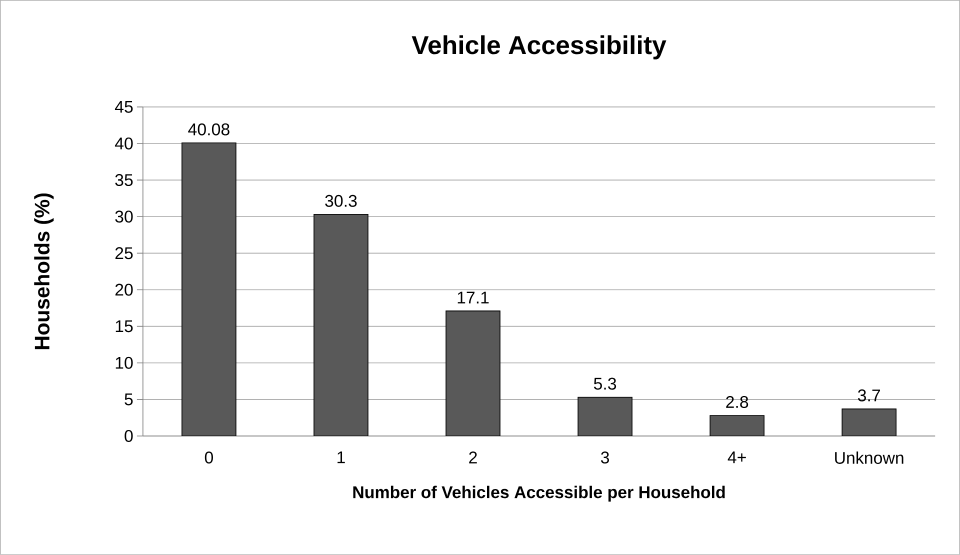 The image size is (960, 555). I want to click on data-label: 2.8, so click(737, 402).